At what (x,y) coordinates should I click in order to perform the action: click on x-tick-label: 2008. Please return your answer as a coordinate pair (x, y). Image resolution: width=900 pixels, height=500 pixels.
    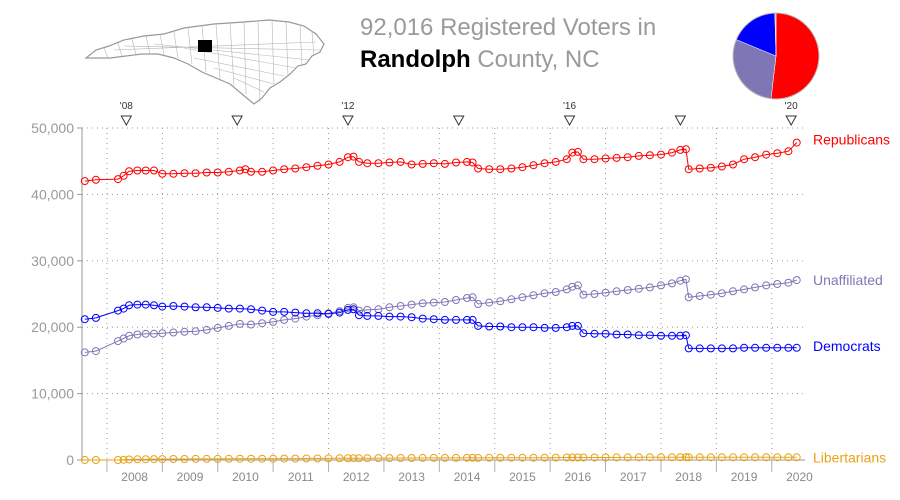
    Looking at the image, I should click on (134, 477).